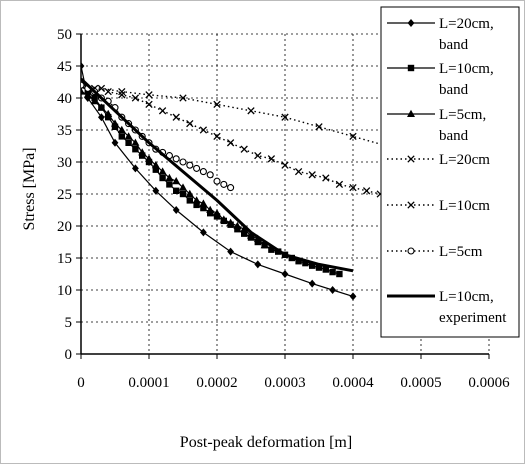 Image resolution: width=525 pixels, height=465 pixels. What do you see at coordinates (464, 206) in the screenshot?
I see `legend-label: L=10cm` at bounding box center [464, 206].